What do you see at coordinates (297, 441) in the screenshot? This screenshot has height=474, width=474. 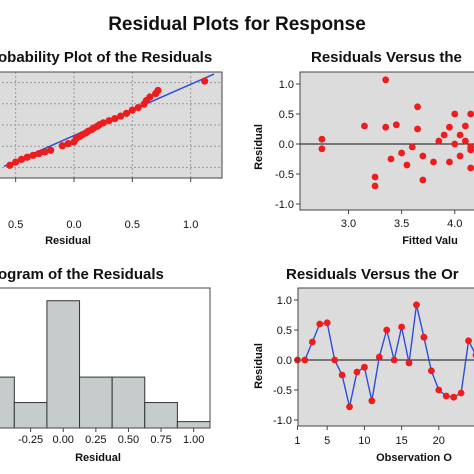 I see `residuals-vs-order-xtick-label: 1` at bounding box center [297, 441].